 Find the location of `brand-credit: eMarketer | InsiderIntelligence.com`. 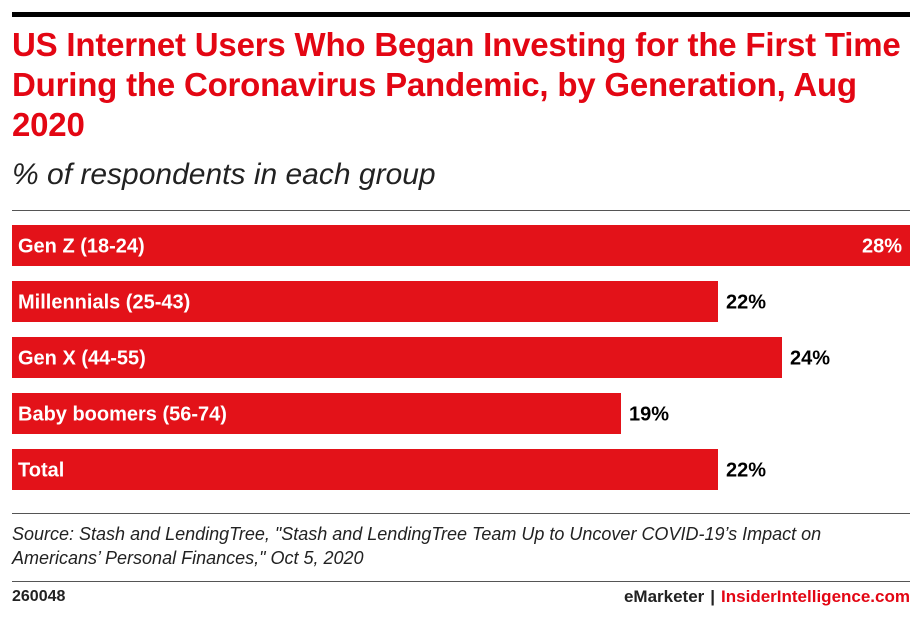

brand-credit: eMarketer | InsiderIntelligence.com is located at coordinates (767, 597).